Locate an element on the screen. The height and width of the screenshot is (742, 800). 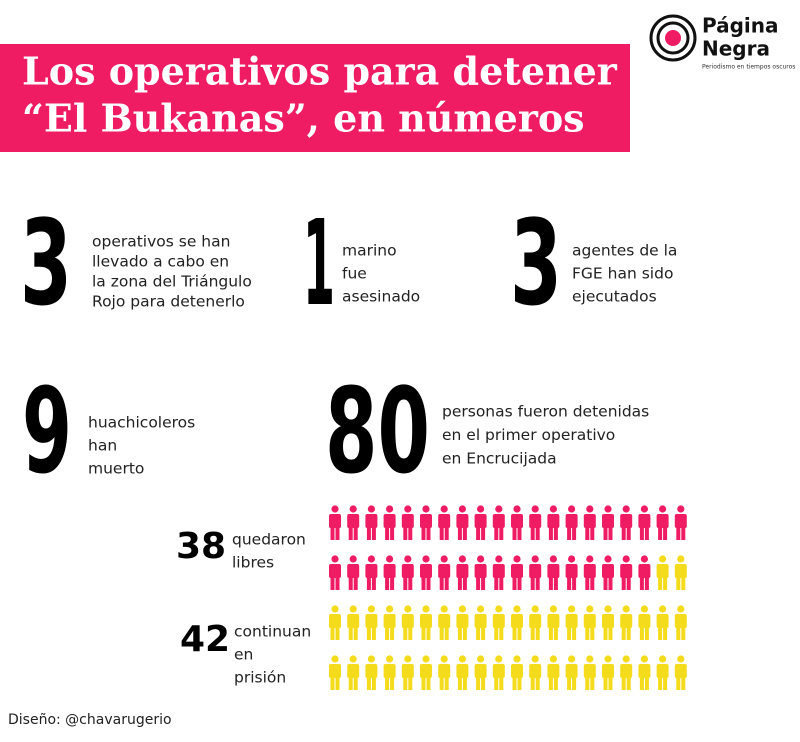
logo-icon is located at coordinates (673, 38).